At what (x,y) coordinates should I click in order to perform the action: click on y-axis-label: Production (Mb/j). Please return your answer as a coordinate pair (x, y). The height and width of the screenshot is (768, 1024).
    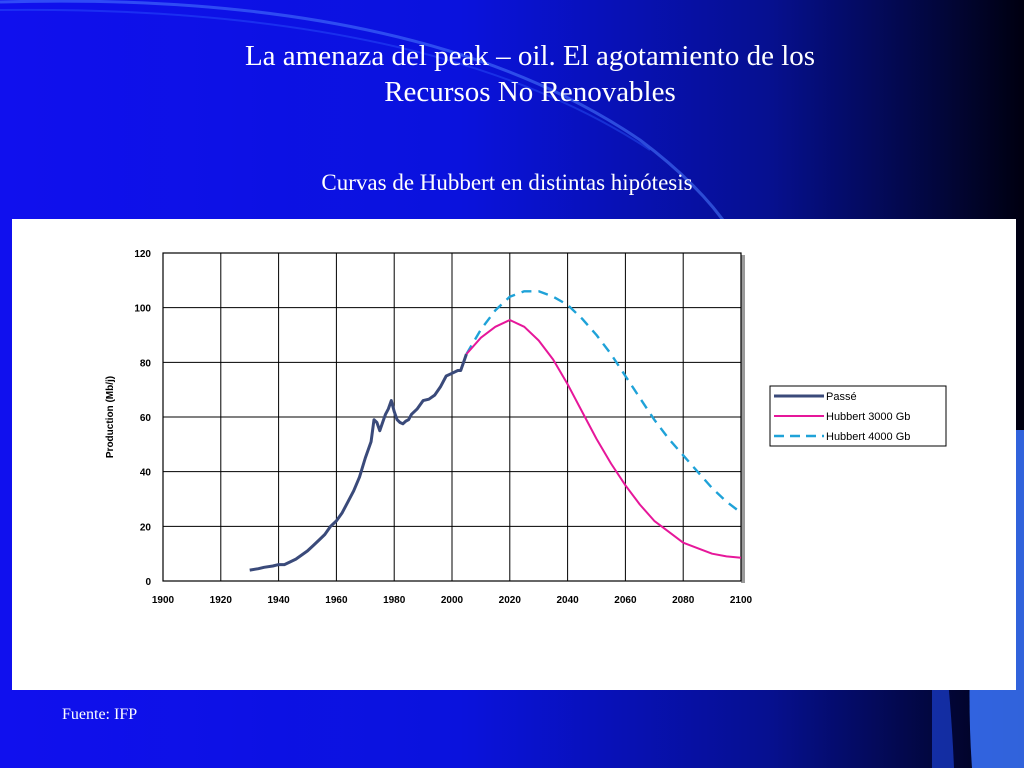
    Looking at the image, I should click on (110, 417).